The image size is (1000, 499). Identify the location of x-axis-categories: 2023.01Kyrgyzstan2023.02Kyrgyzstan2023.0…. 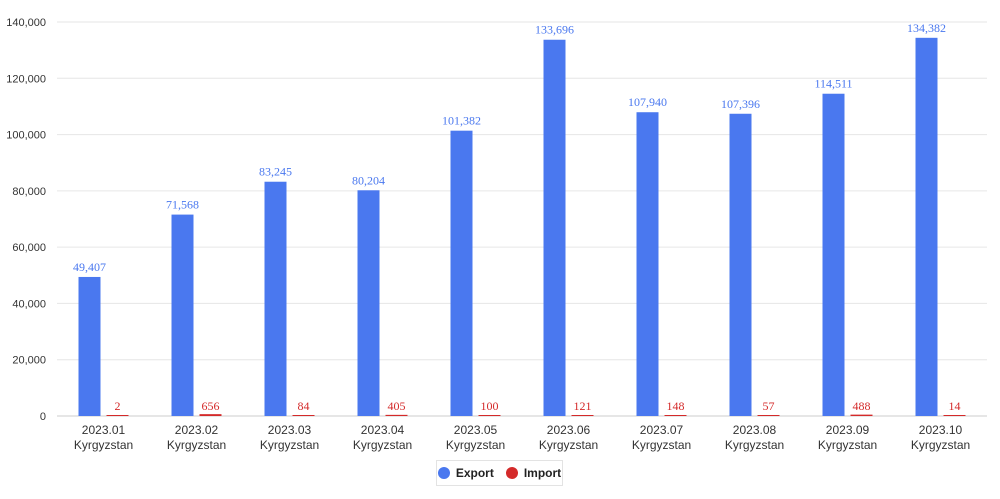
(522, 437).